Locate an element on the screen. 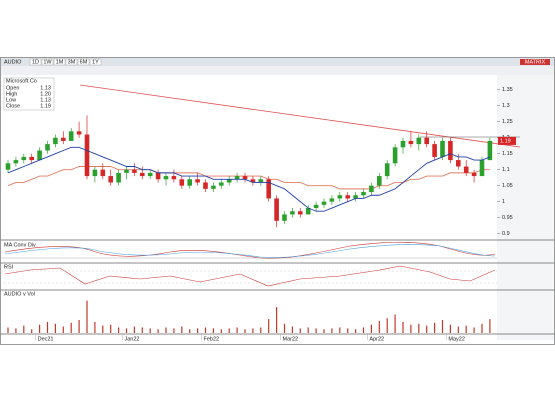  macd-signal is located at coordinates (250, 251).